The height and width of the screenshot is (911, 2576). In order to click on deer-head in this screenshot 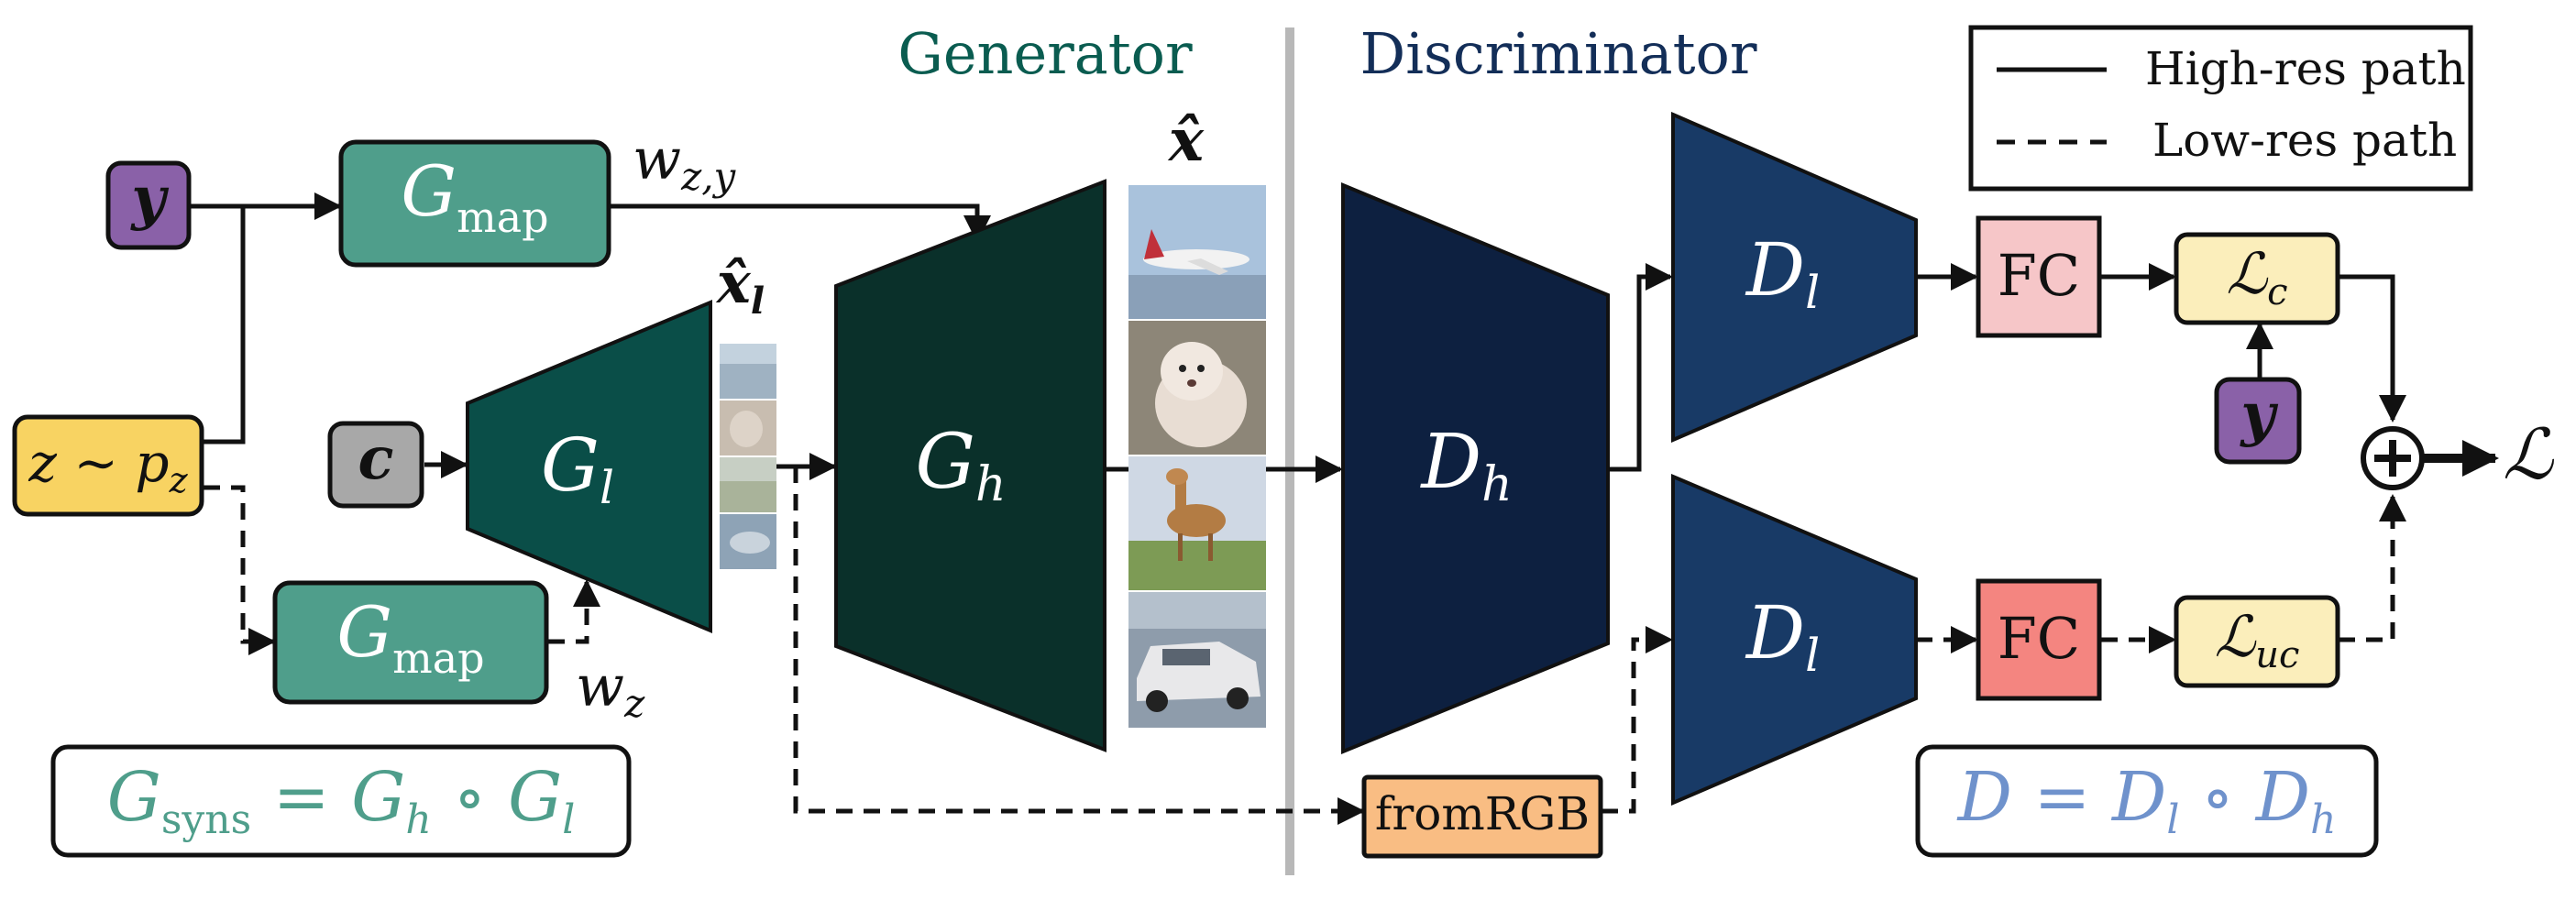, I will do `click(1177, 476)`.